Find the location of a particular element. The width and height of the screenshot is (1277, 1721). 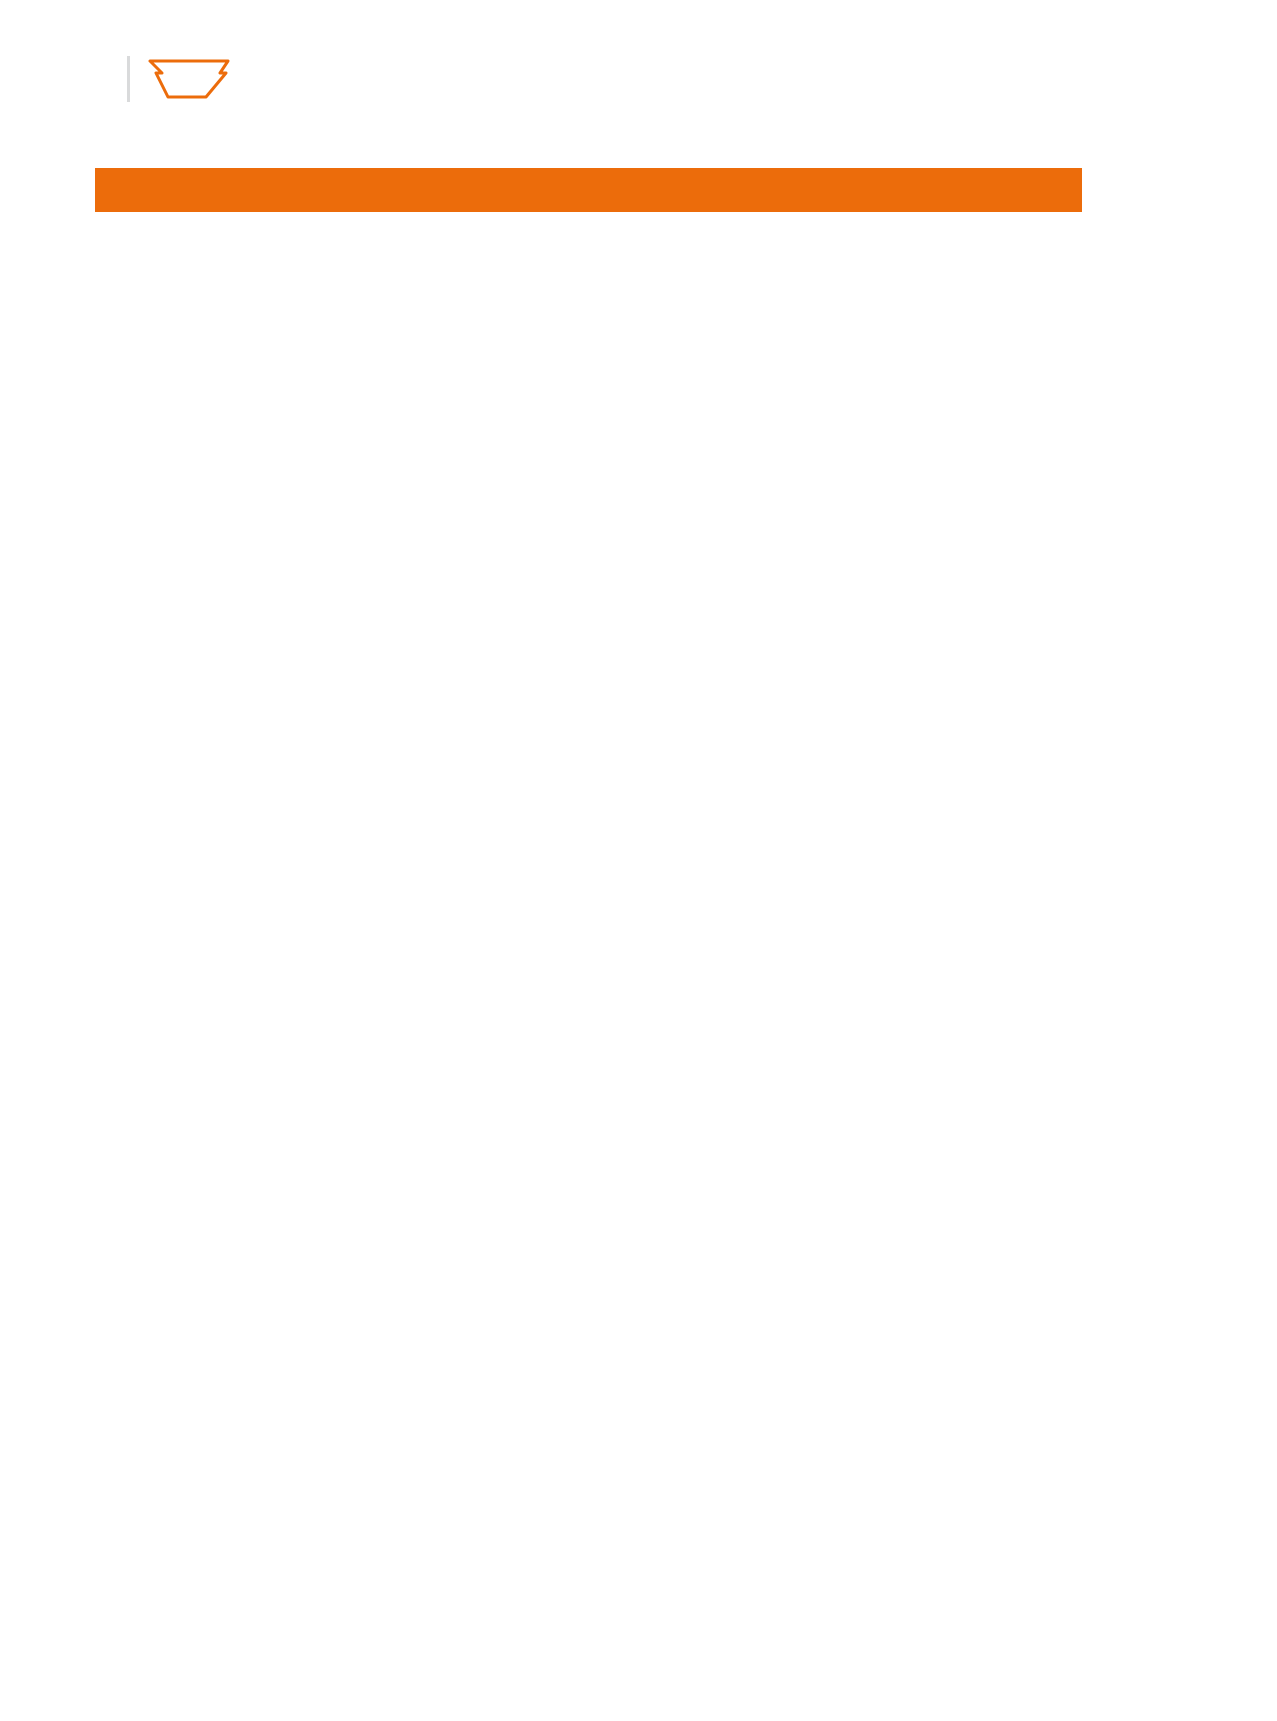

pagenum-block is located at coordinates (99, 1643).